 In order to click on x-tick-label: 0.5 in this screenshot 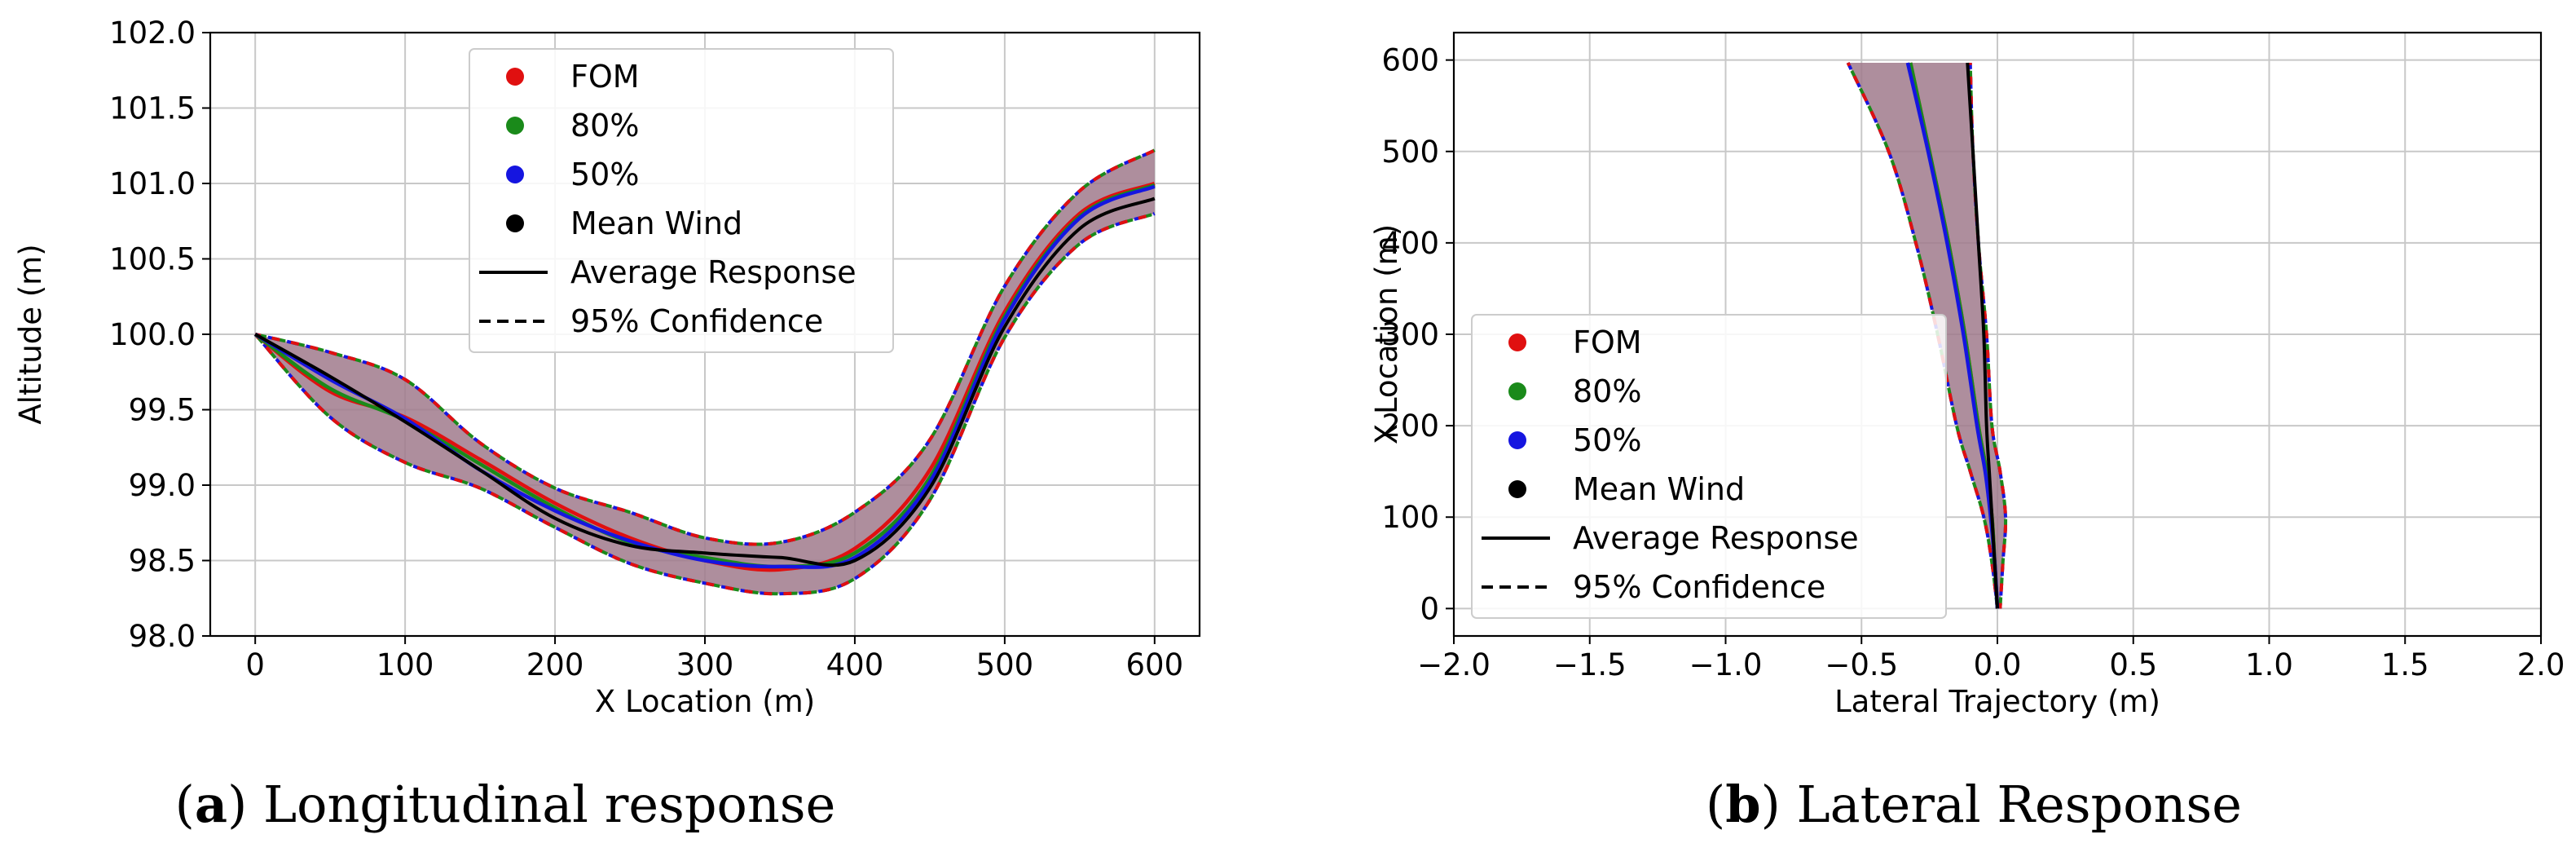, I will do `click(2133, 664)`.